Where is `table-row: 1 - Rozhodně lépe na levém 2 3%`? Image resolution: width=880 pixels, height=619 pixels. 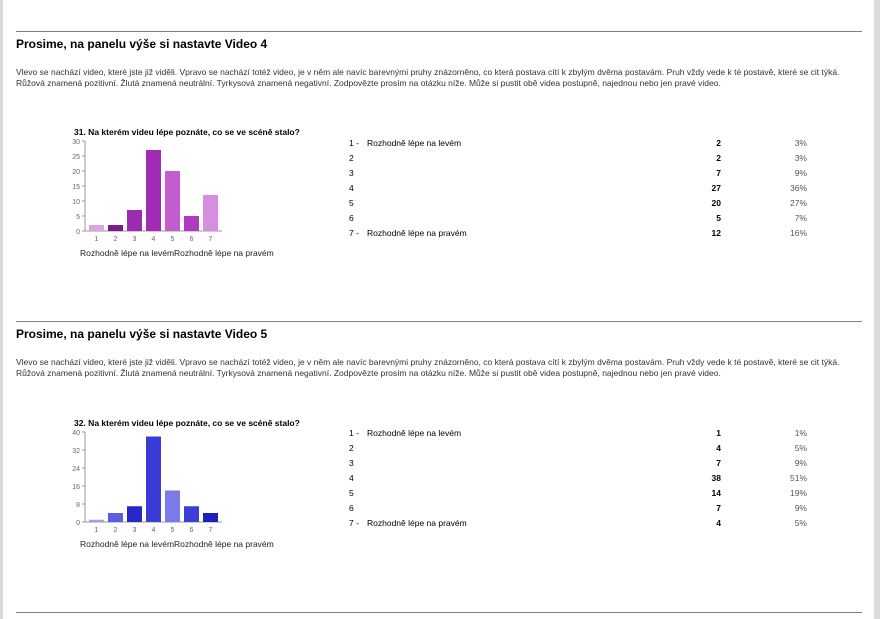 table-row: 1 - Rozhodně lépe na levém 2 3% is located at coordinates (579, 144).